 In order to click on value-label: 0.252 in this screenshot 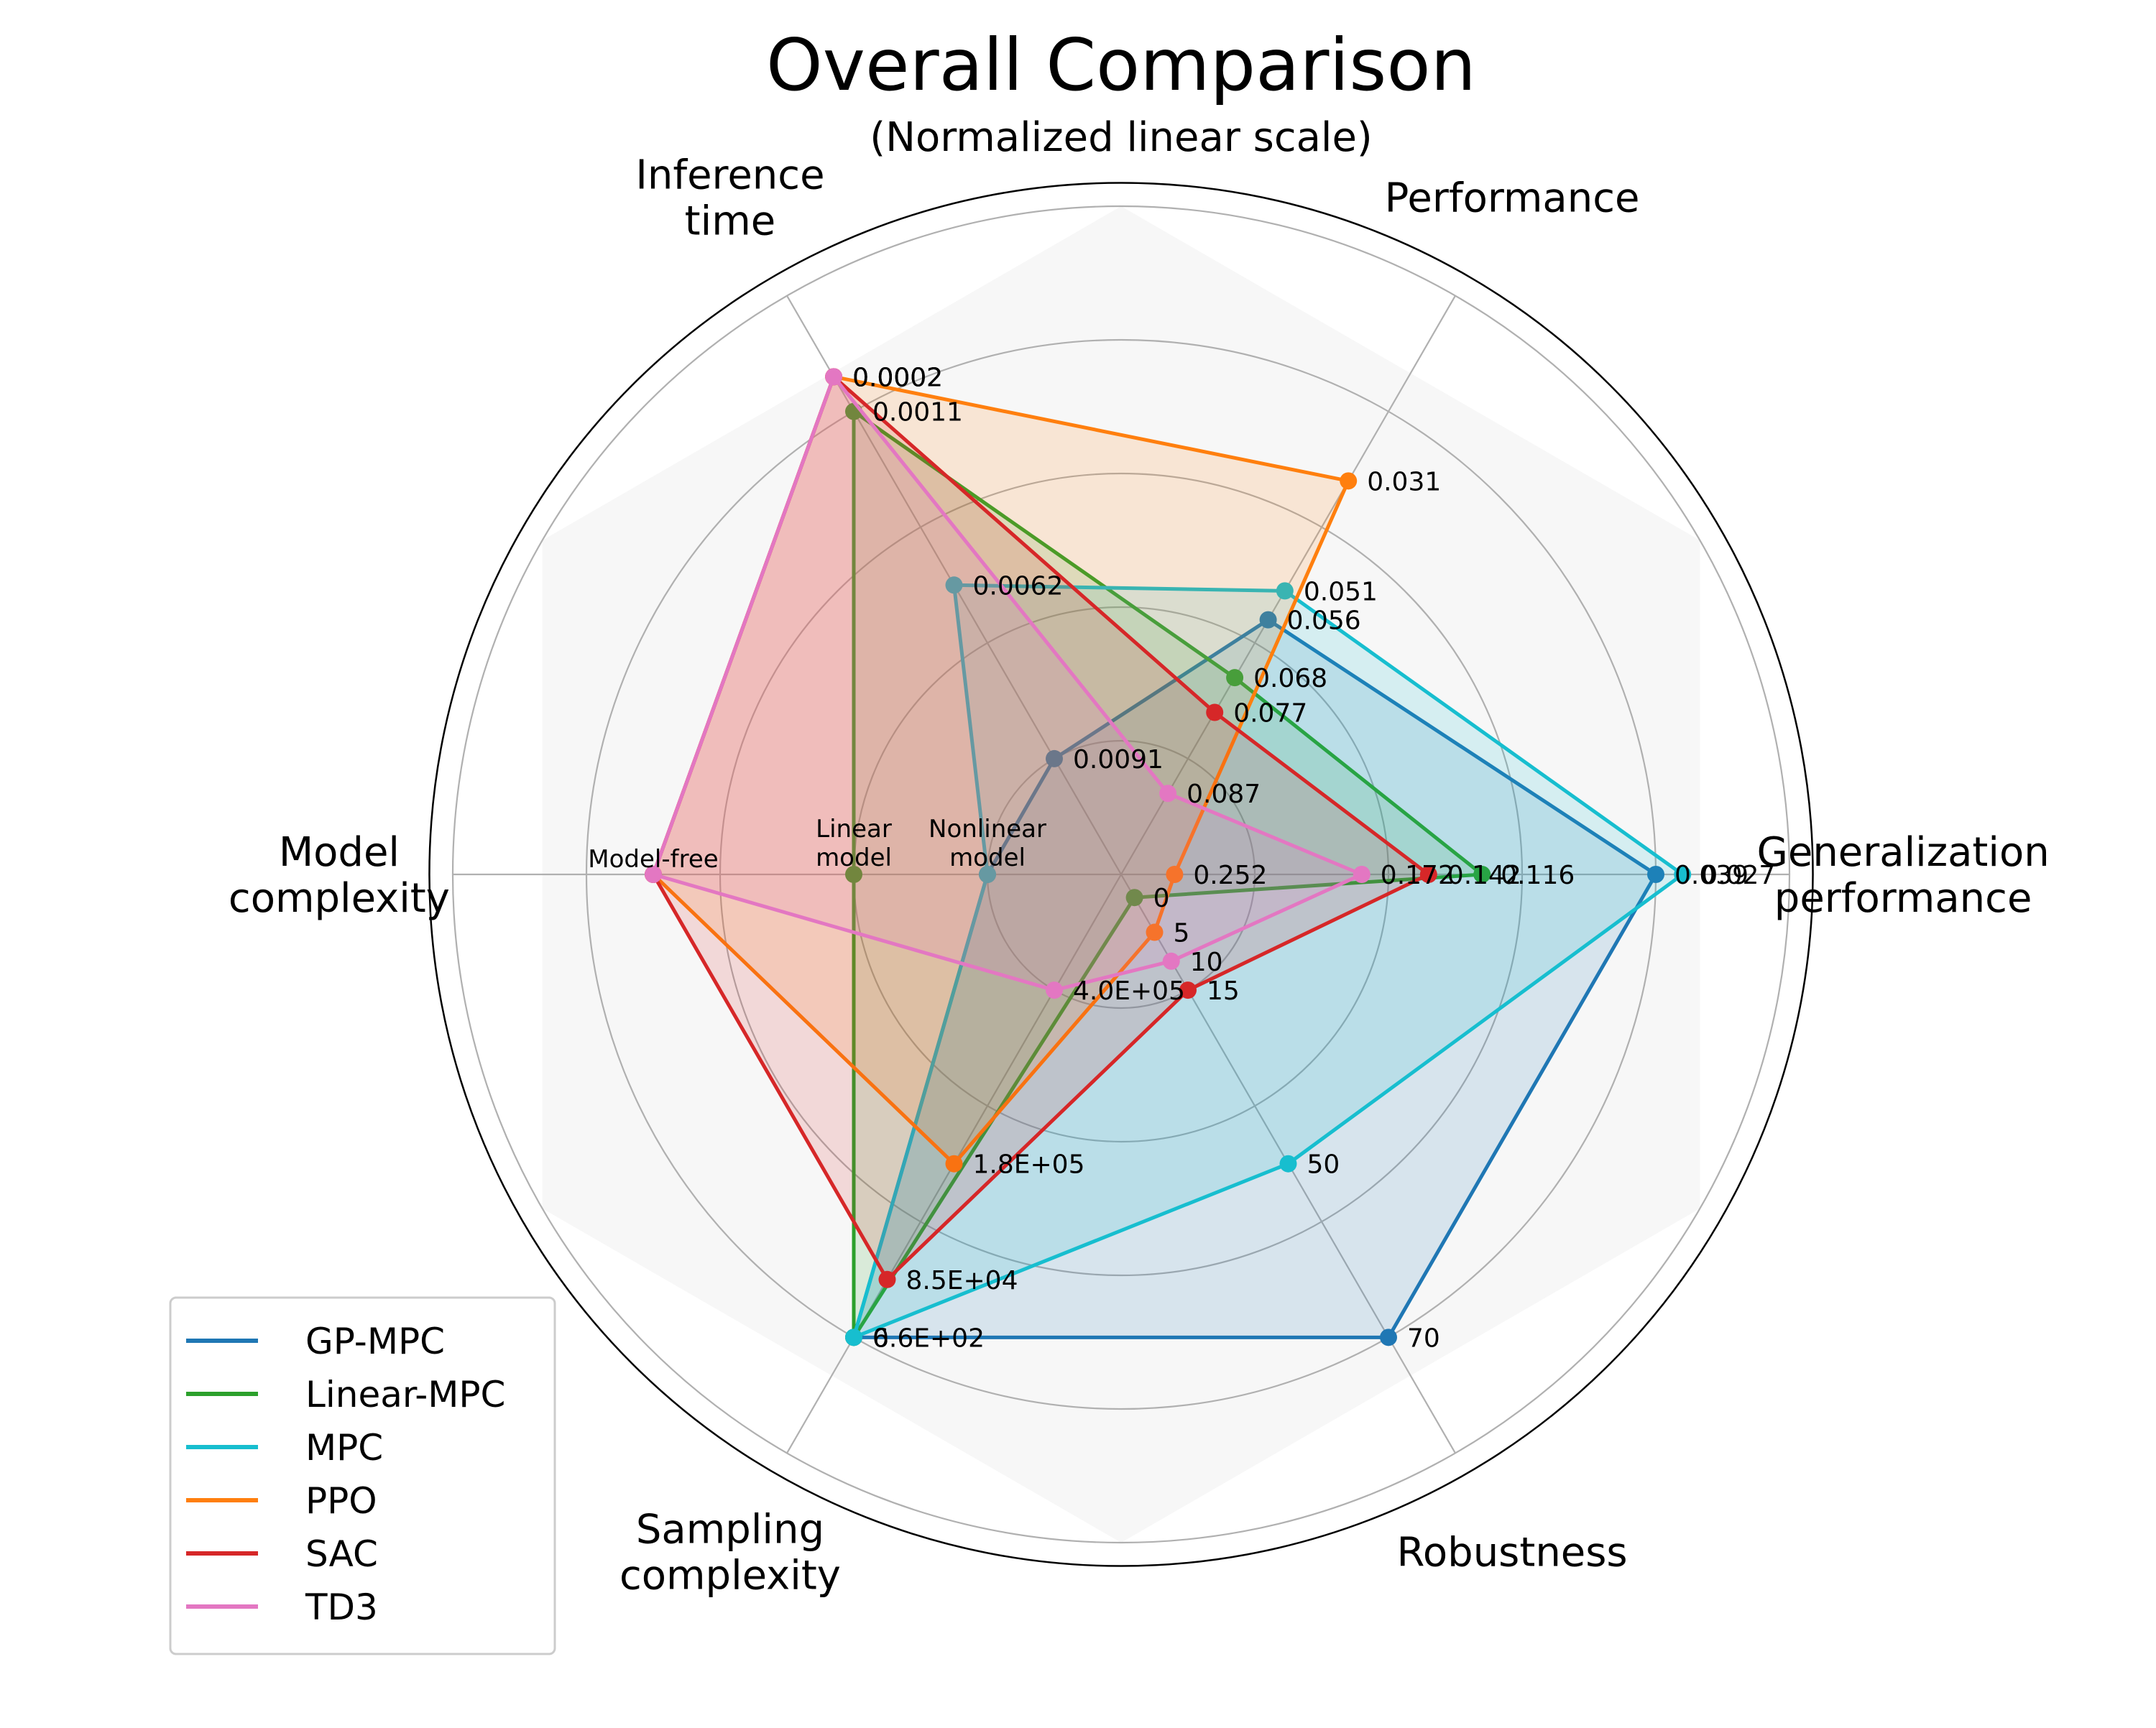, I will do `click(1230, 876)`.